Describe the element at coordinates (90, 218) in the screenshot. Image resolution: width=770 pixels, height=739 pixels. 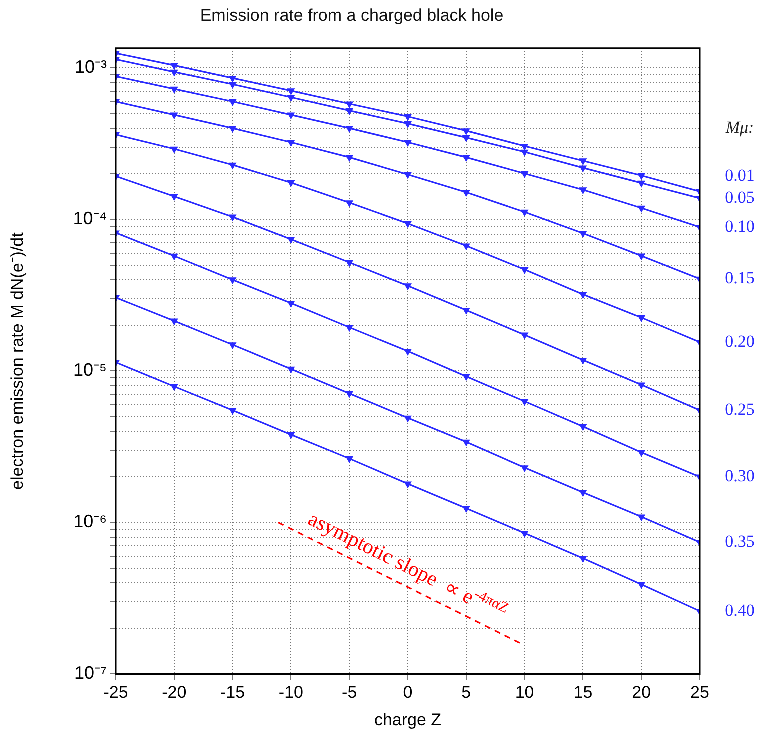
I see `y-tick-label: 10⁻⁴` at that location.